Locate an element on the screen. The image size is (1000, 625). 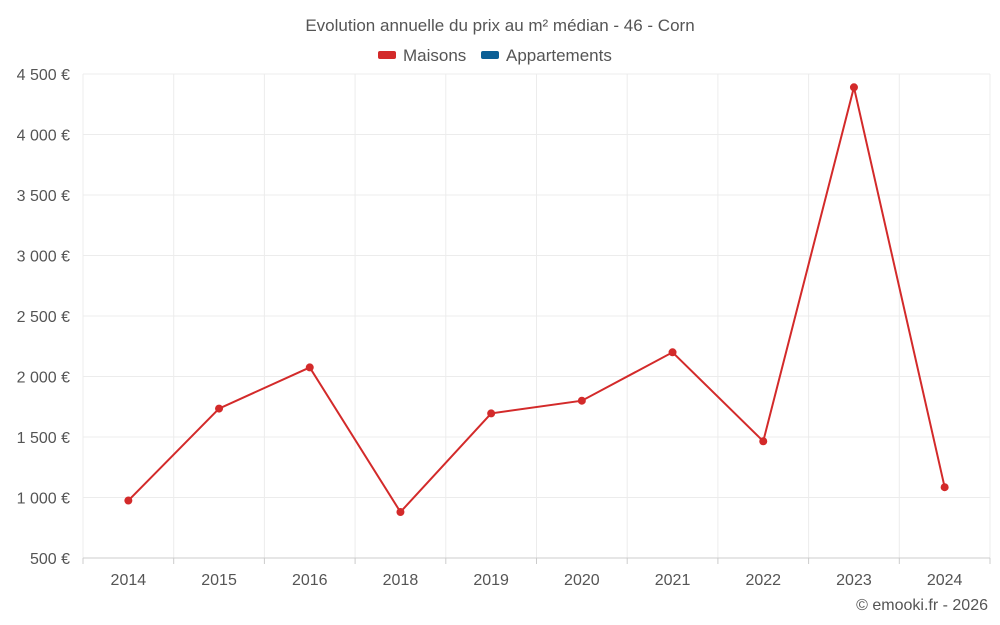
x-axis-ticks: 2014 2015 2016 2018 2019 2020 2021 2022 2023 2024 is located at coordinates (537, 580).